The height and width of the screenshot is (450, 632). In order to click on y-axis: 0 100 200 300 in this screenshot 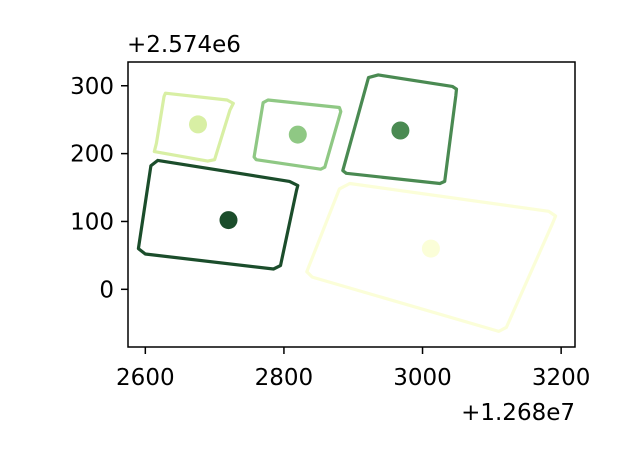, I will do `click(99, 188)`.